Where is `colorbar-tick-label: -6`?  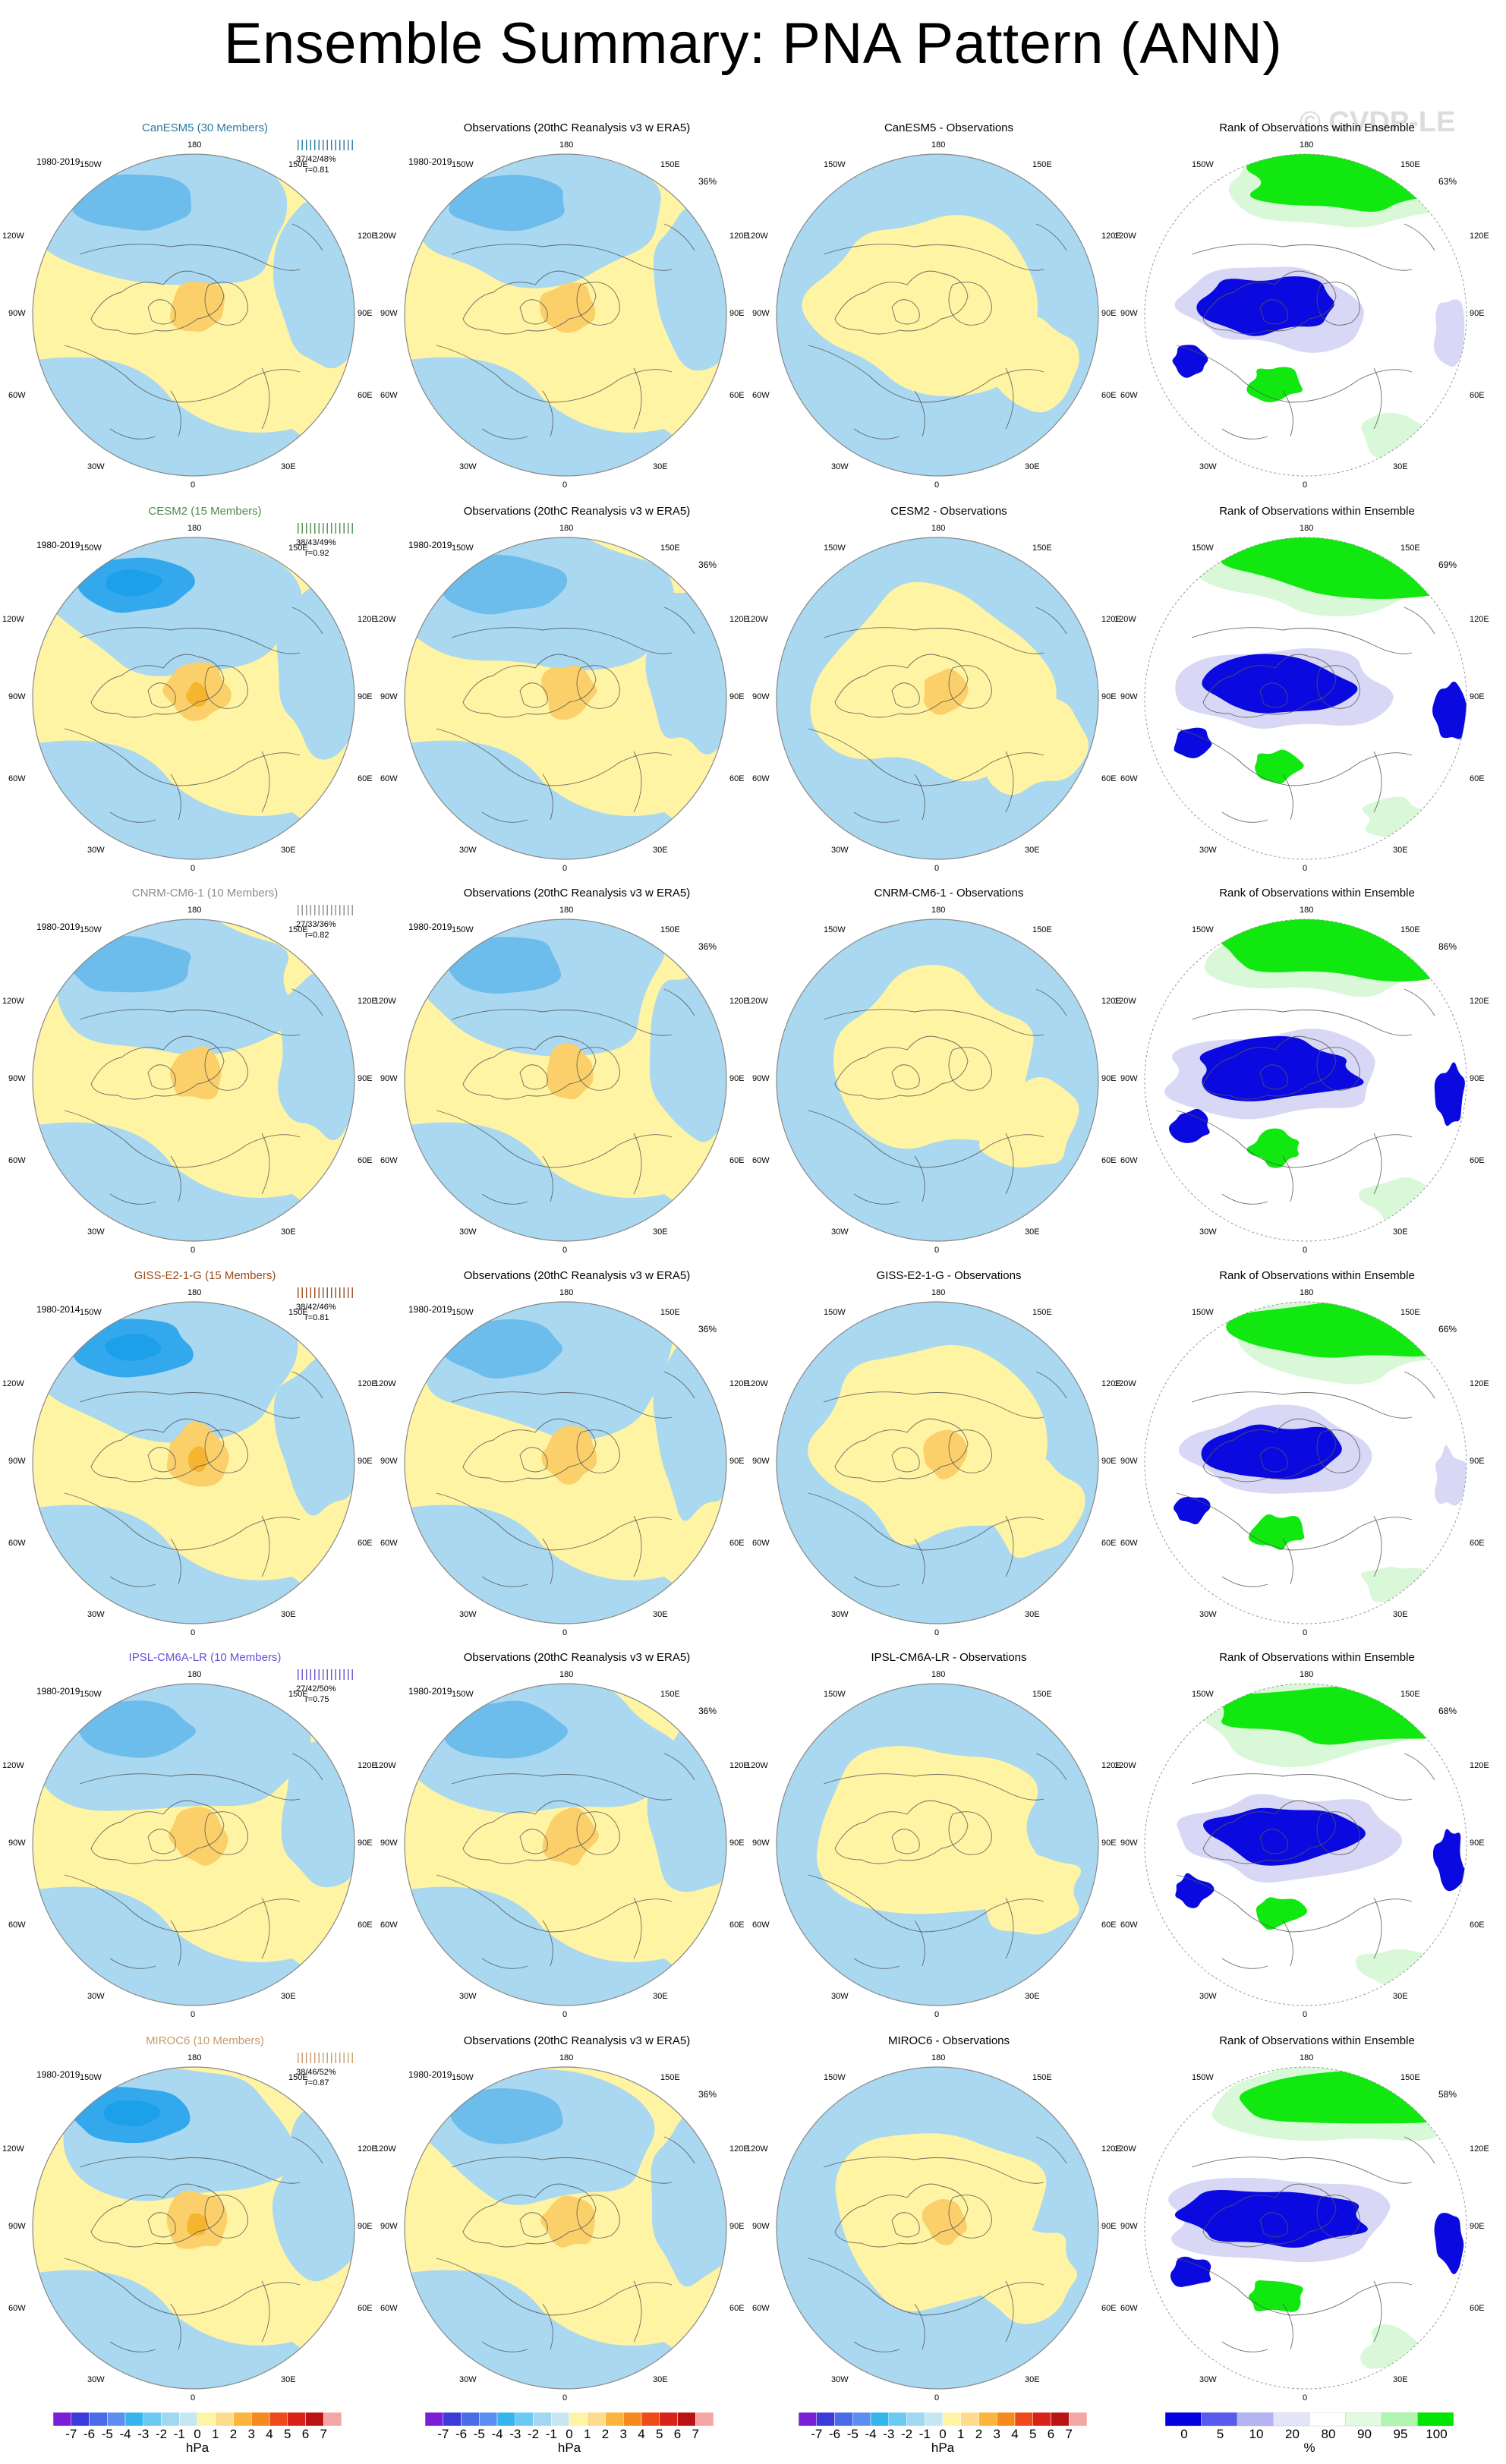
colorbar-tick-label: -6 is located at coordinates (89, 2434).